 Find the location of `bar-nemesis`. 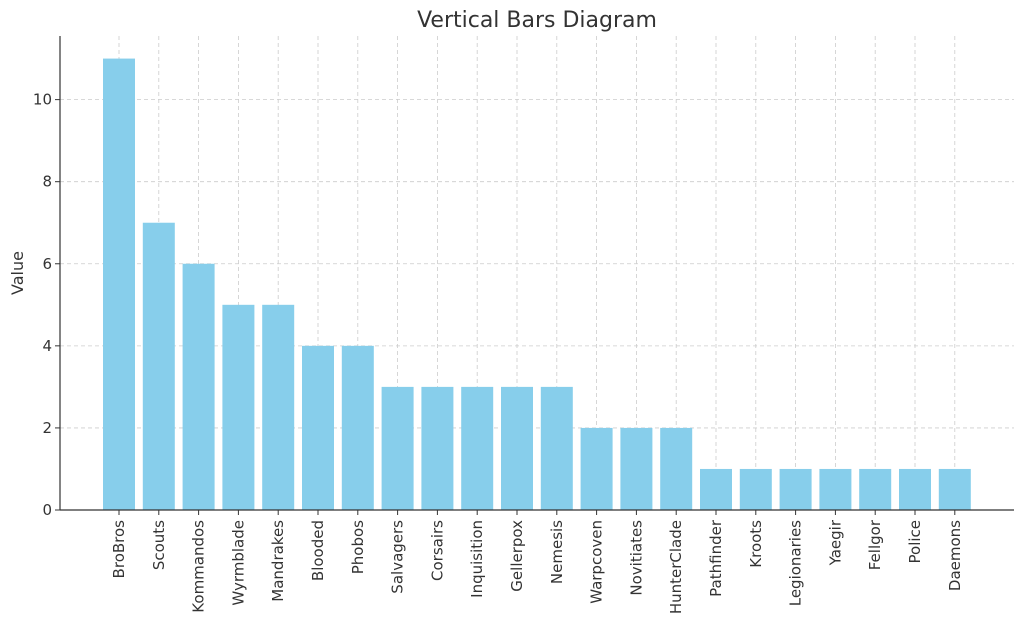

bar-nemesis is located at coordinates (556, 448).